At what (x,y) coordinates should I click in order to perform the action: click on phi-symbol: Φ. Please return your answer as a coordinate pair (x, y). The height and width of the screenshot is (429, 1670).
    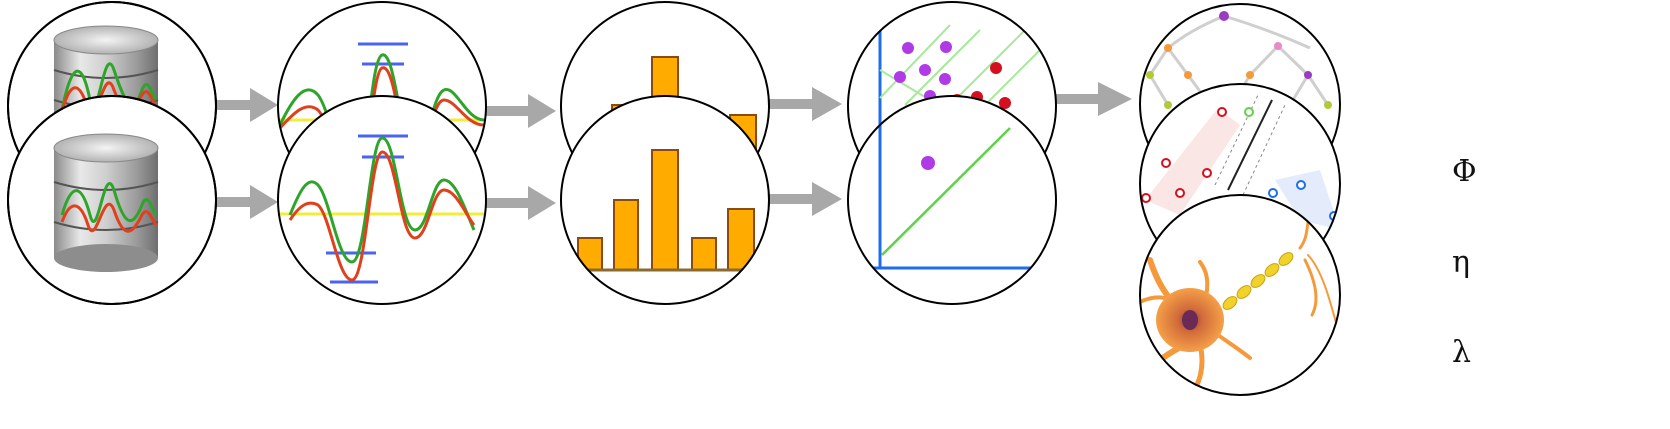
    Looking at the image, I should click on (1464, 171).